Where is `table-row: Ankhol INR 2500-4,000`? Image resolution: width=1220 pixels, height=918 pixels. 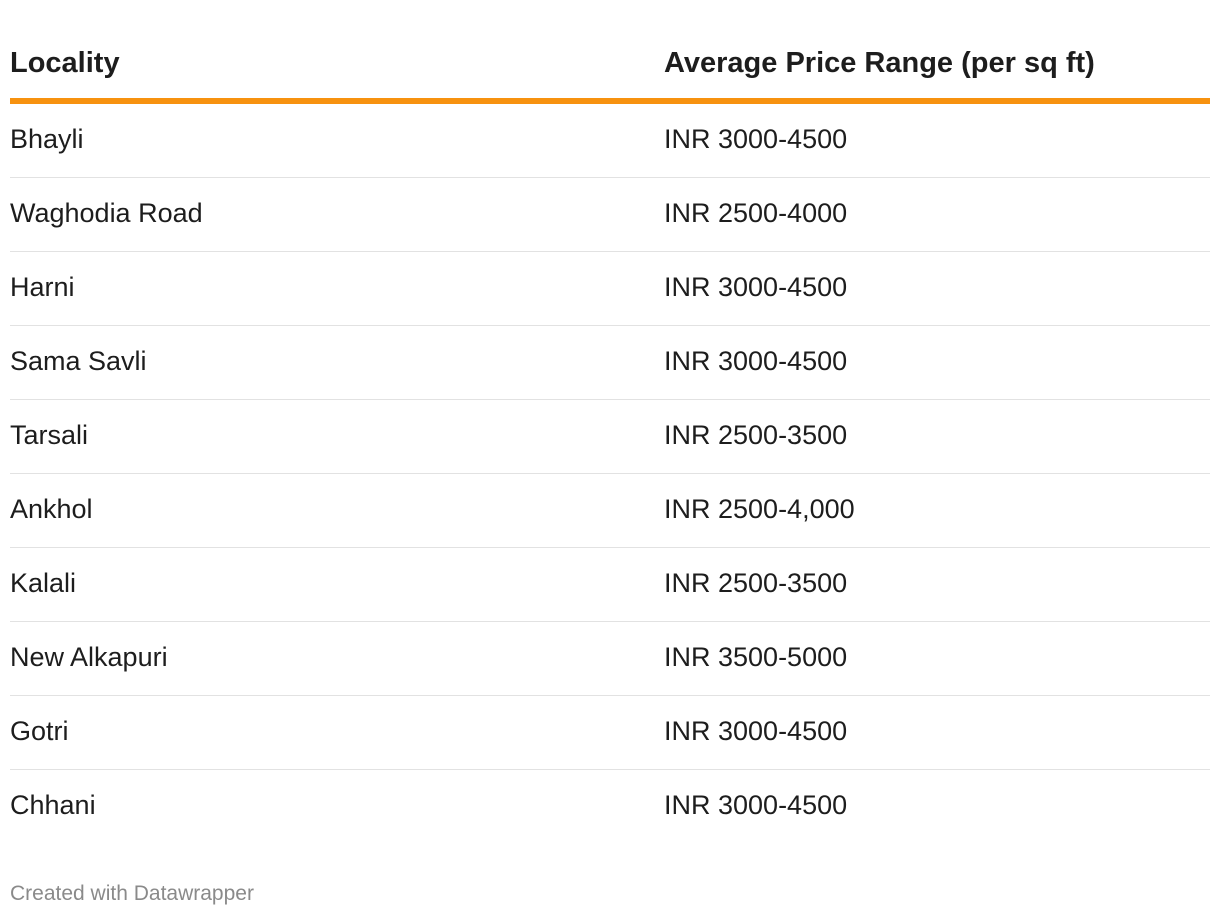
table-row: Ankhol INR 2500-4,000 is located at coordinates (610, 511).